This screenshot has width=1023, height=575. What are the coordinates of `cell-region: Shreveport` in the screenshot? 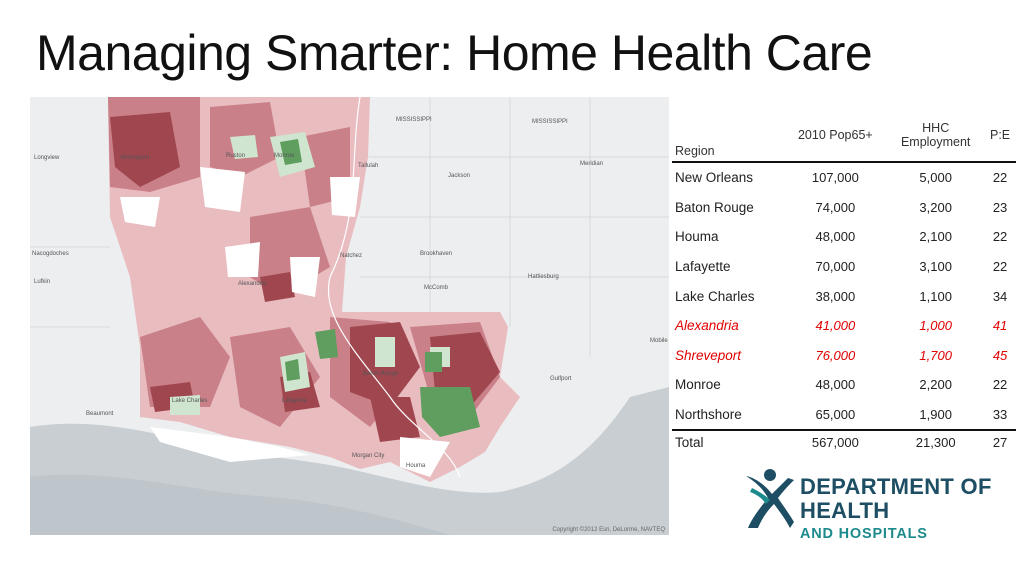 It's located at (708, 355).